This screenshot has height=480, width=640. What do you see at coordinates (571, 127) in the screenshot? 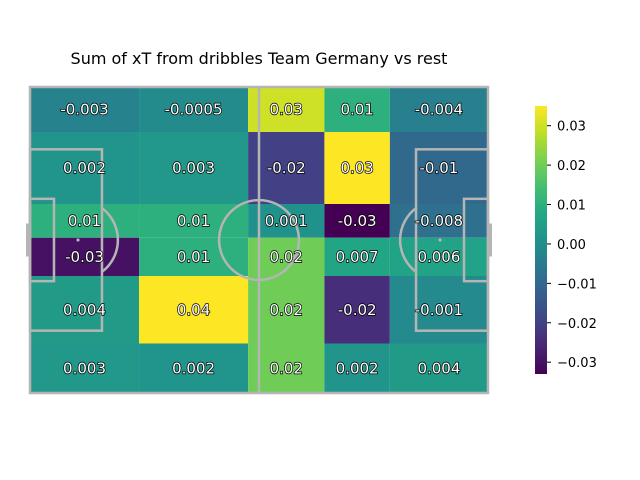
I see `colorbar-tick-label: 0.03` at bounding box center [571, 127].